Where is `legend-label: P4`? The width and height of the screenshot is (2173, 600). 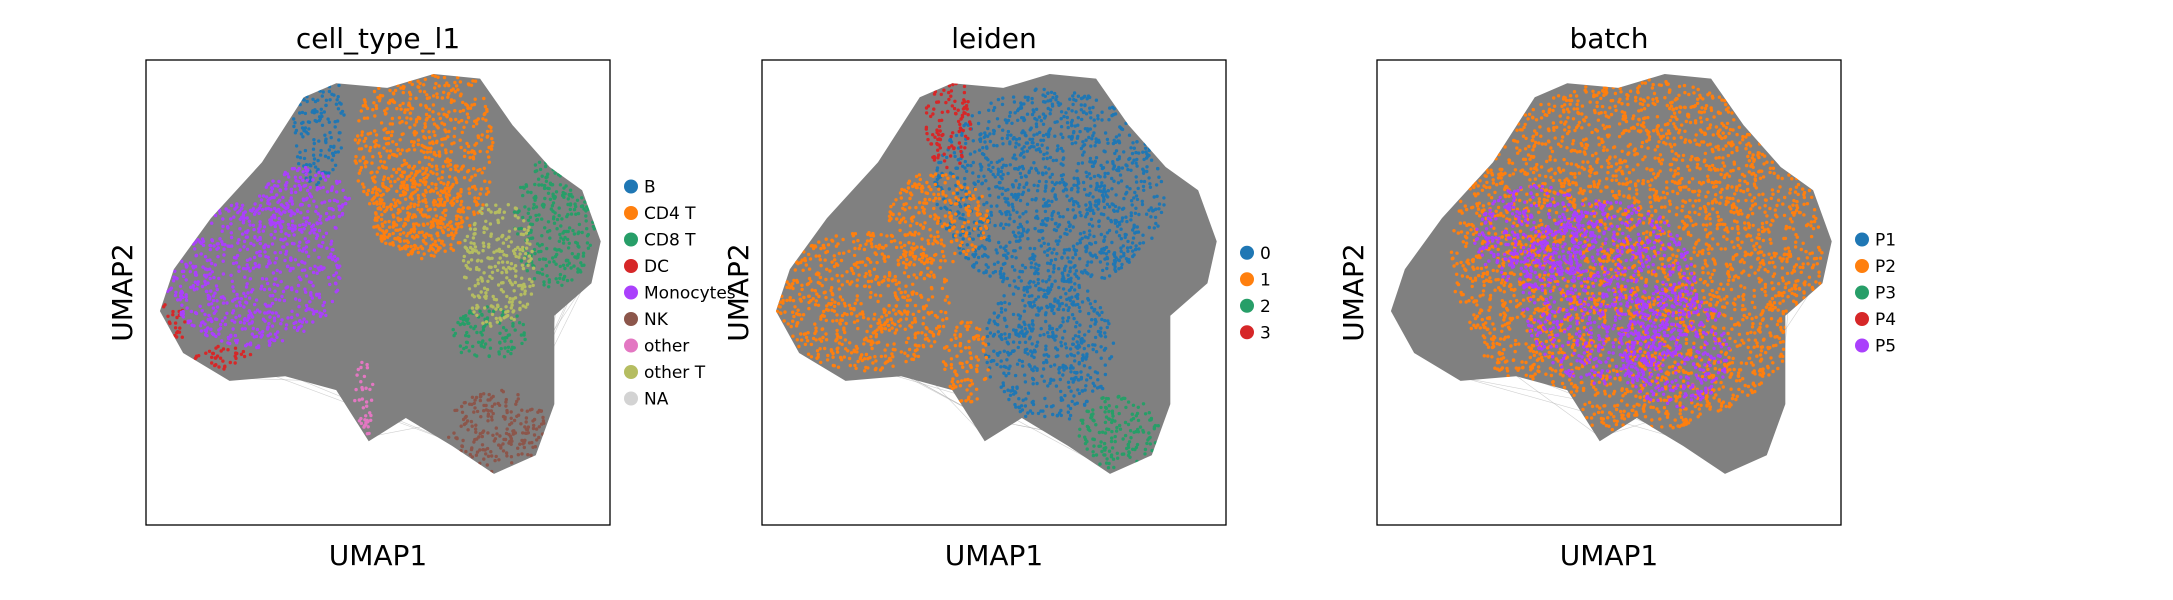 legend-label: P4 is located at coordinates (1885, 320).